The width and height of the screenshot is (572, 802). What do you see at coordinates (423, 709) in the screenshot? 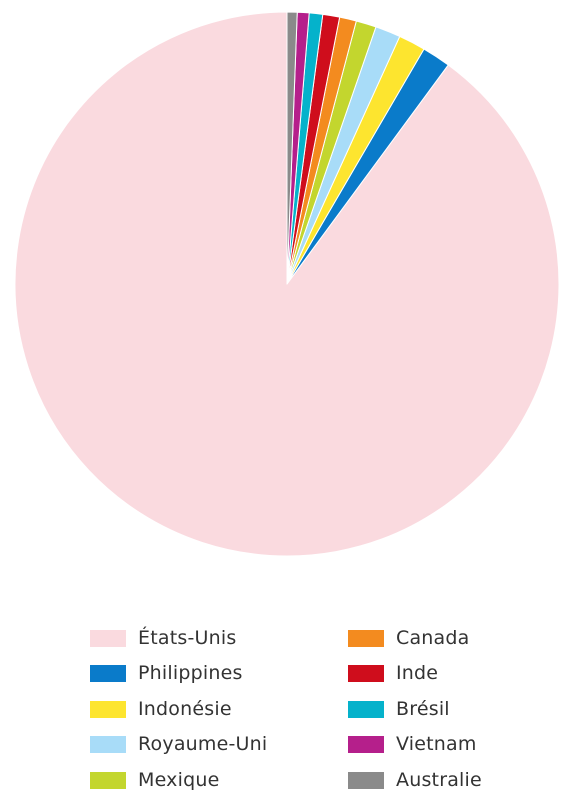
I see `legend-label: Brésil` at bounding box center [423, 709].